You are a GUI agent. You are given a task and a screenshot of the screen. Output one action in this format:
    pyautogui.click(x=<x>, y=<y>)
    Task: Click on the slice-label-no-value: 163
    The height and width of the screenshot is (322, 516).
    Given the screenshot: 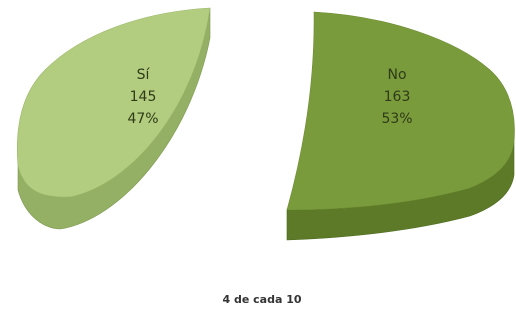 What is the action you would take?
    pyautogui.click(x=397, y=97)
    